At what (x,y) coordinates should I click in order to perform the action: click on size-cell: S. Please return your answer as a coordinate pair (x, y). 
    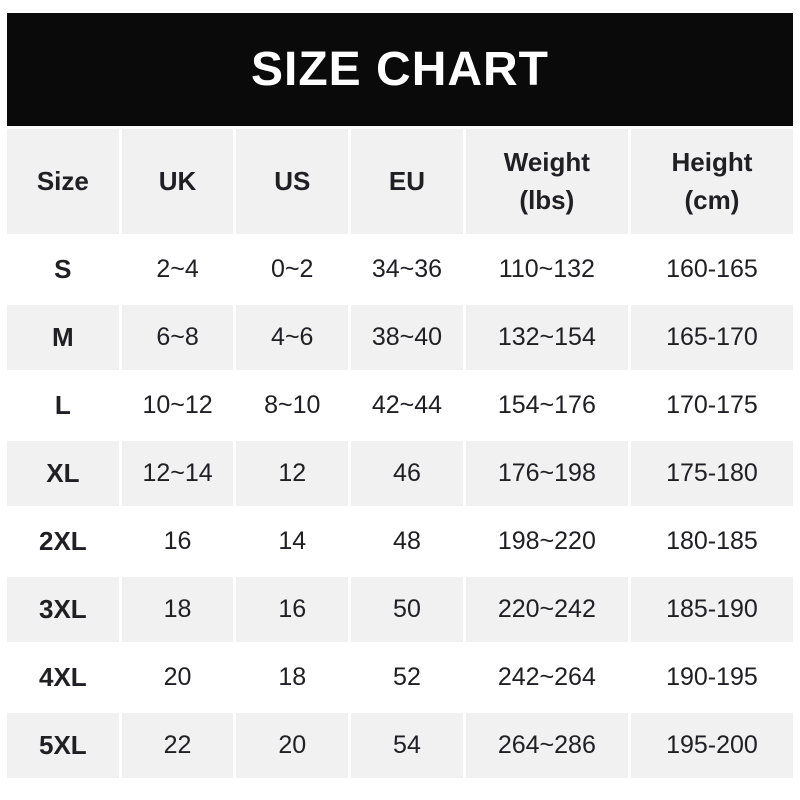
    Looking at the image, I should click on (63, 269).